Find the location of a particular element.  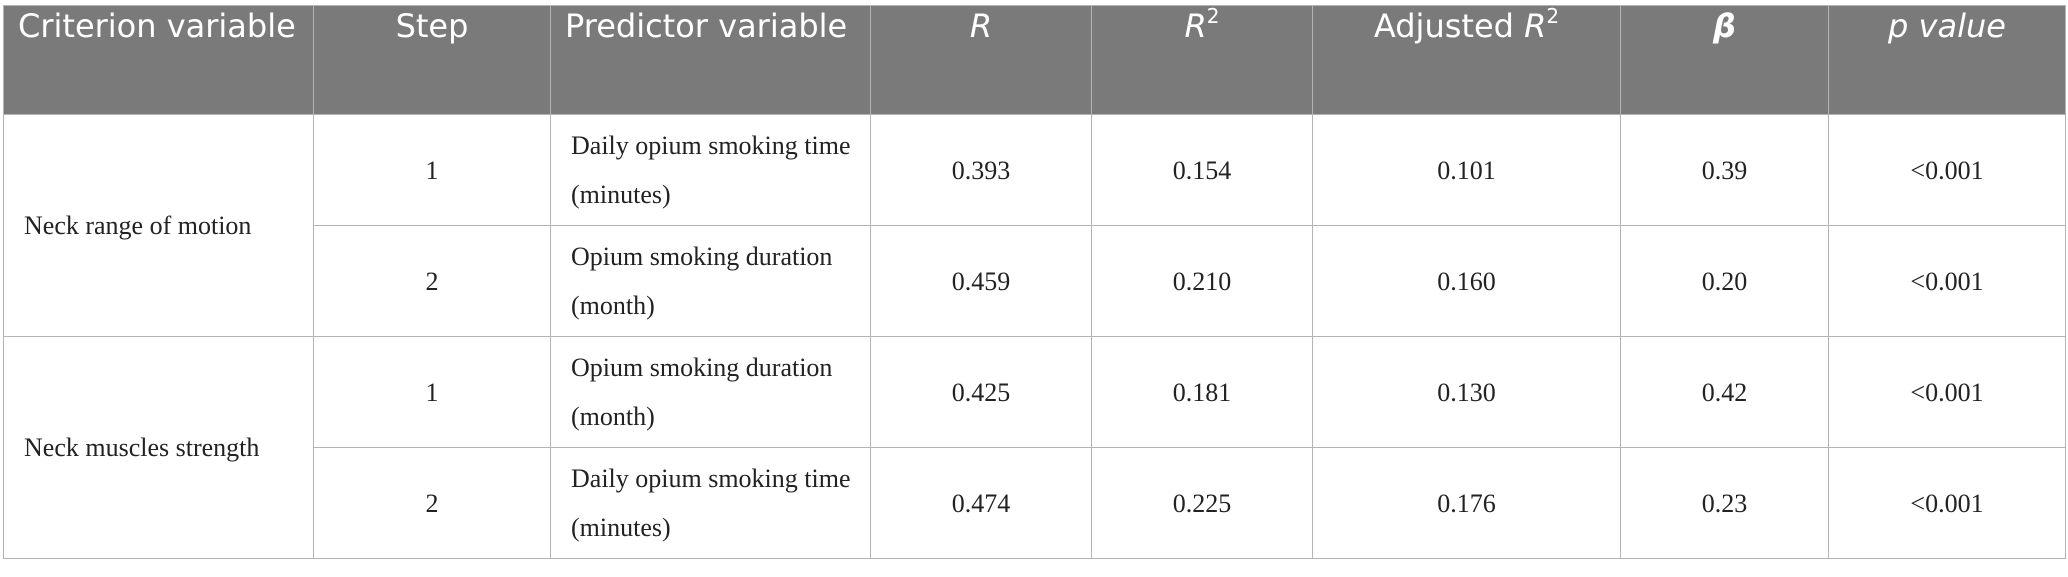

header-p-value-label: p value is located at coordinates (1947, 26).